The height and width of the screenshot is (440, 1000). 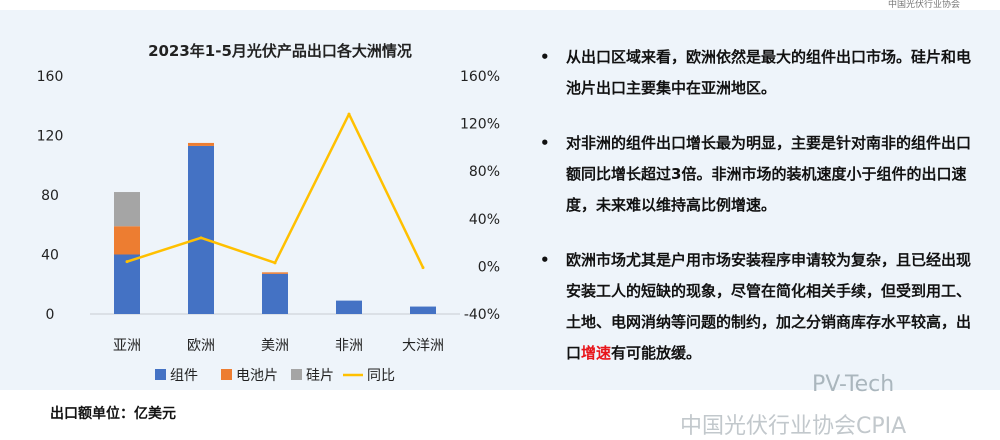 What do you see at coordinates (482, 315) in the screenshot?
I see `y2-tick-label: -40%` at bounding box center [482, 315].